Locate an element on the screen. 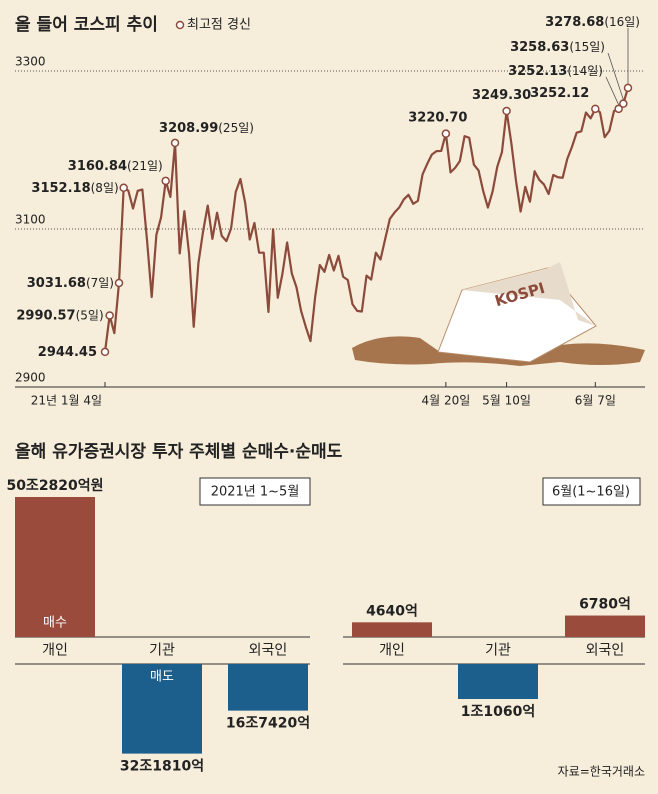 The height and width of the screenshot is (794, 658). value-label: 4640억 is located at coordinates (392, 611).